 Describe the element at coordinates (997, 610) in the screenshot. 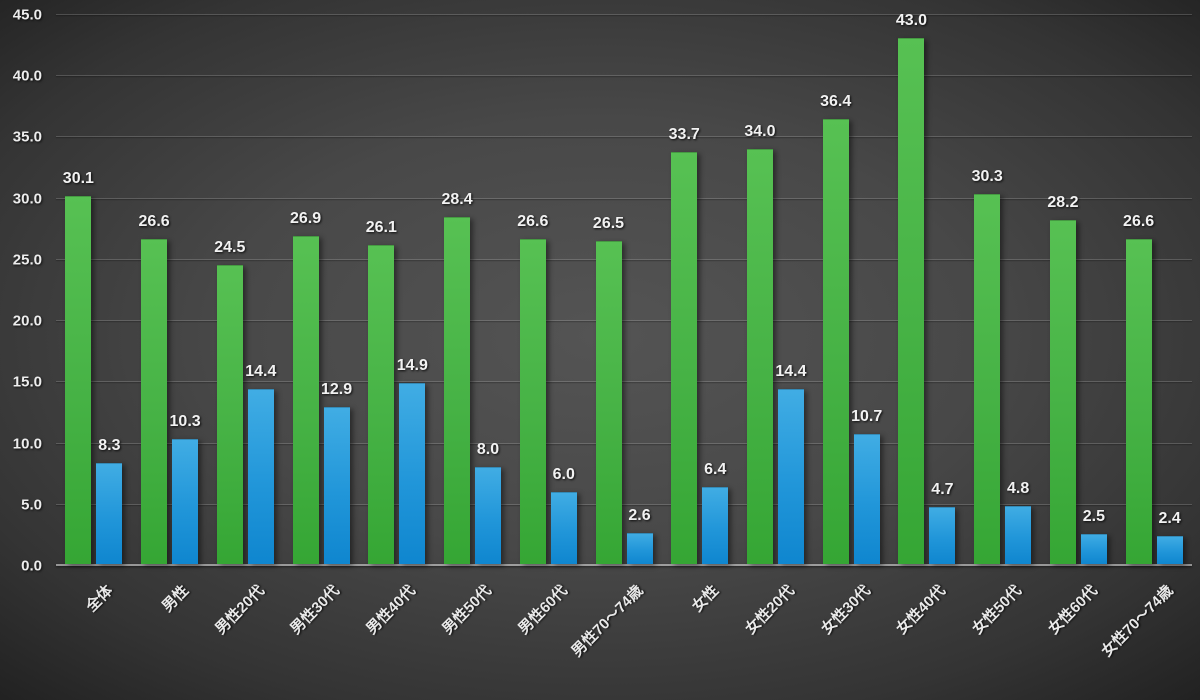

I see `x-axis-label: 女性50代` at that location.